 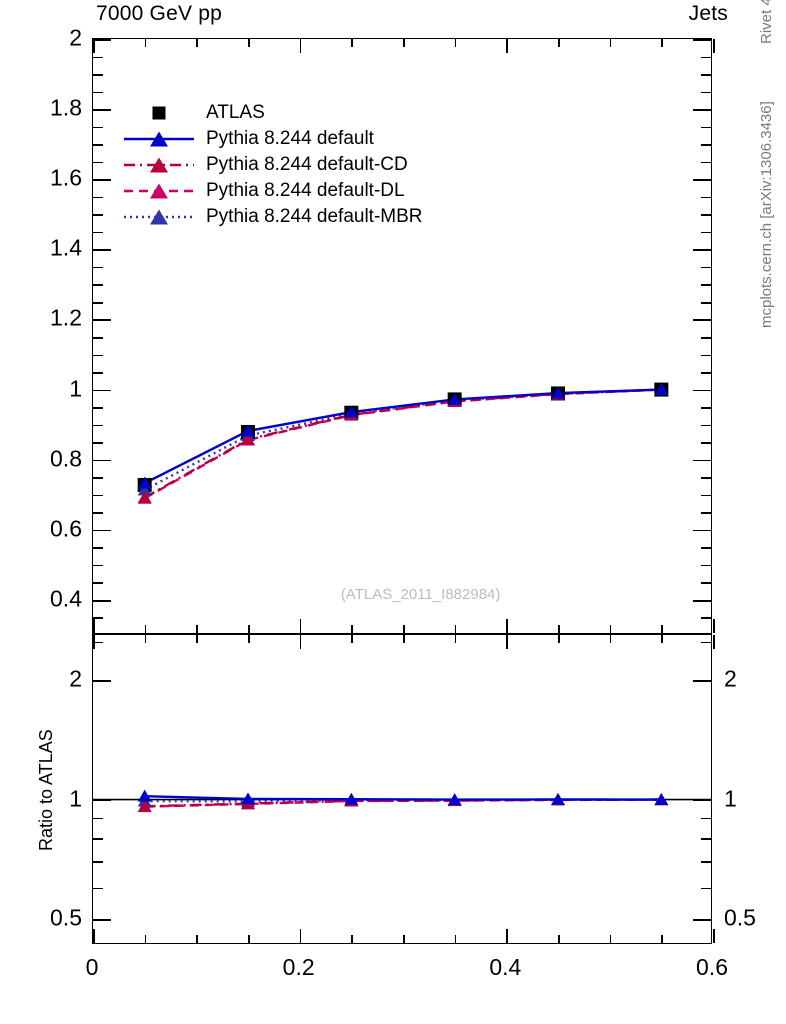 What do you see at coordinates (287, 113) in the screenshot?
I see `legend-entry: ATLAS` at bounding box center [287, 113].